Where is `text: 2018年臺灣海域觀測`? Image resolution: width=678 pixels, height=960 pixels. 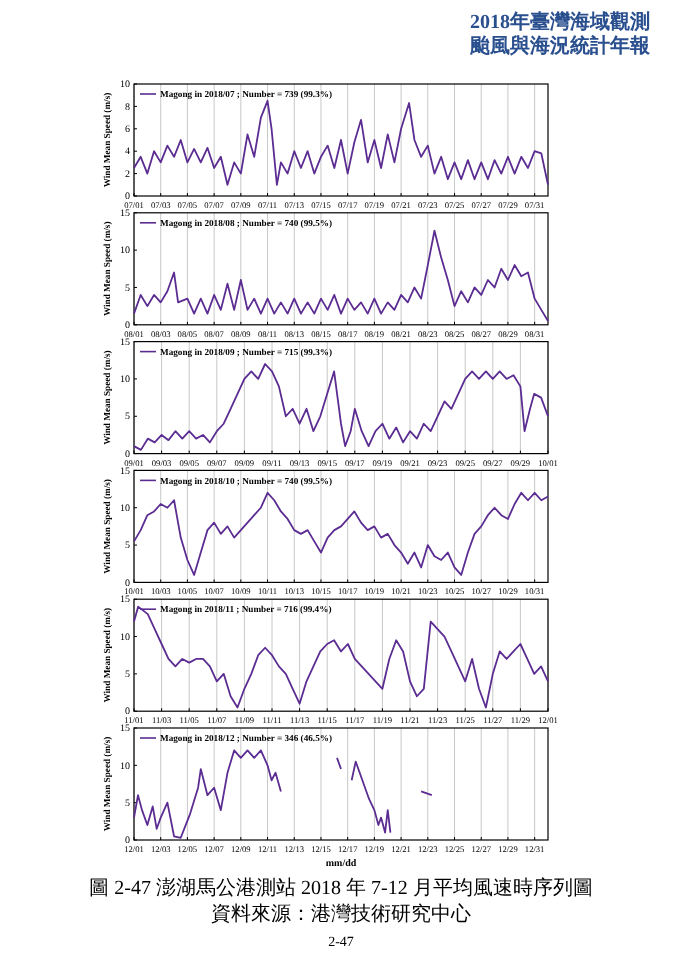
text: 2018年臺灣海域觀測 is located at coordinates (560, 22).